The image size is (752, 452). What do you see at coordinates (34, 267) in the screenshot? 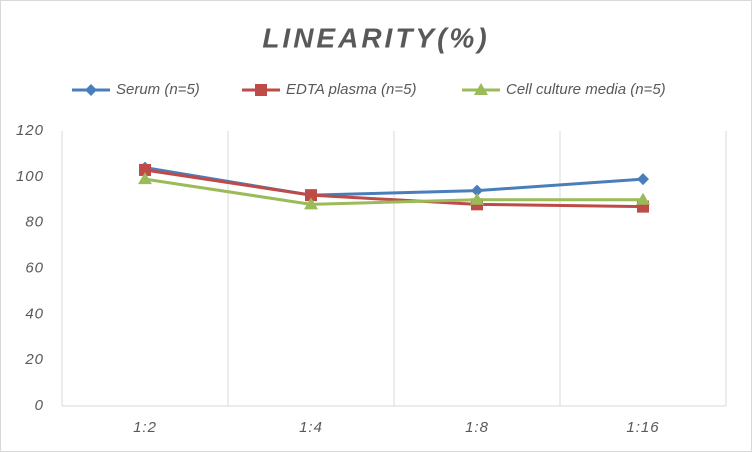
I see `y-tick-label: 60` at bounding box center [34, 267].